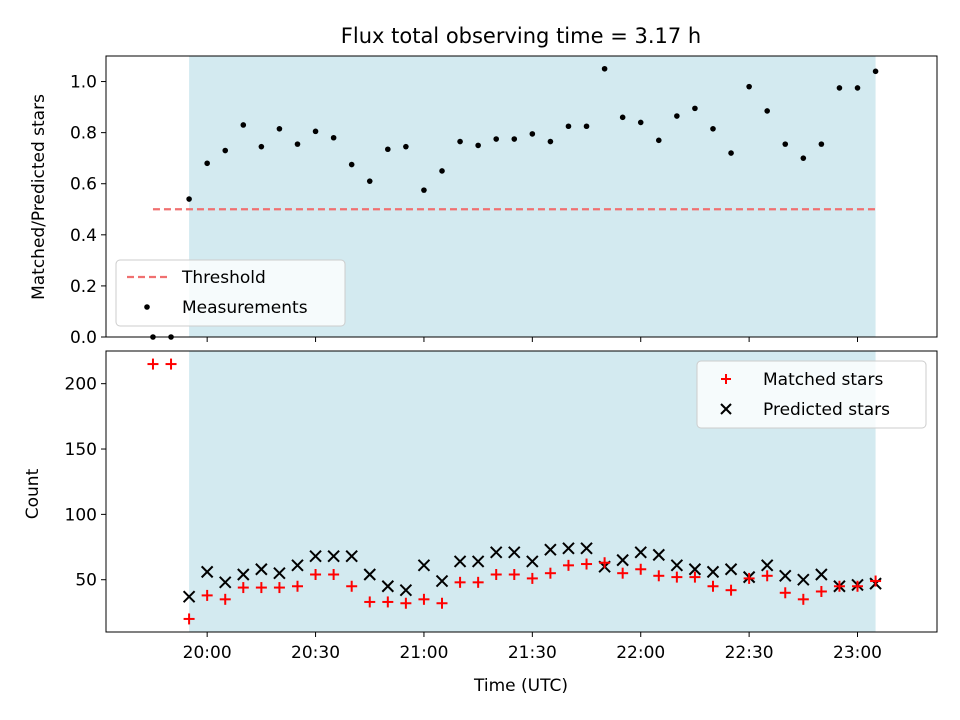  I want to click on x-tick-label: 22:30, so click(749, 653).